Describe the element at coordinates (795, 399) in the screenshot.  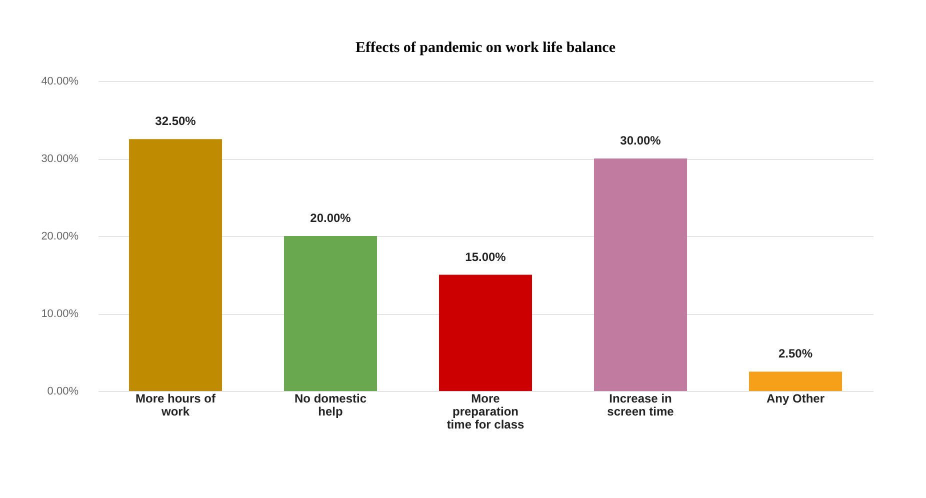
I see `x-tick-label: Any Other` at that location.